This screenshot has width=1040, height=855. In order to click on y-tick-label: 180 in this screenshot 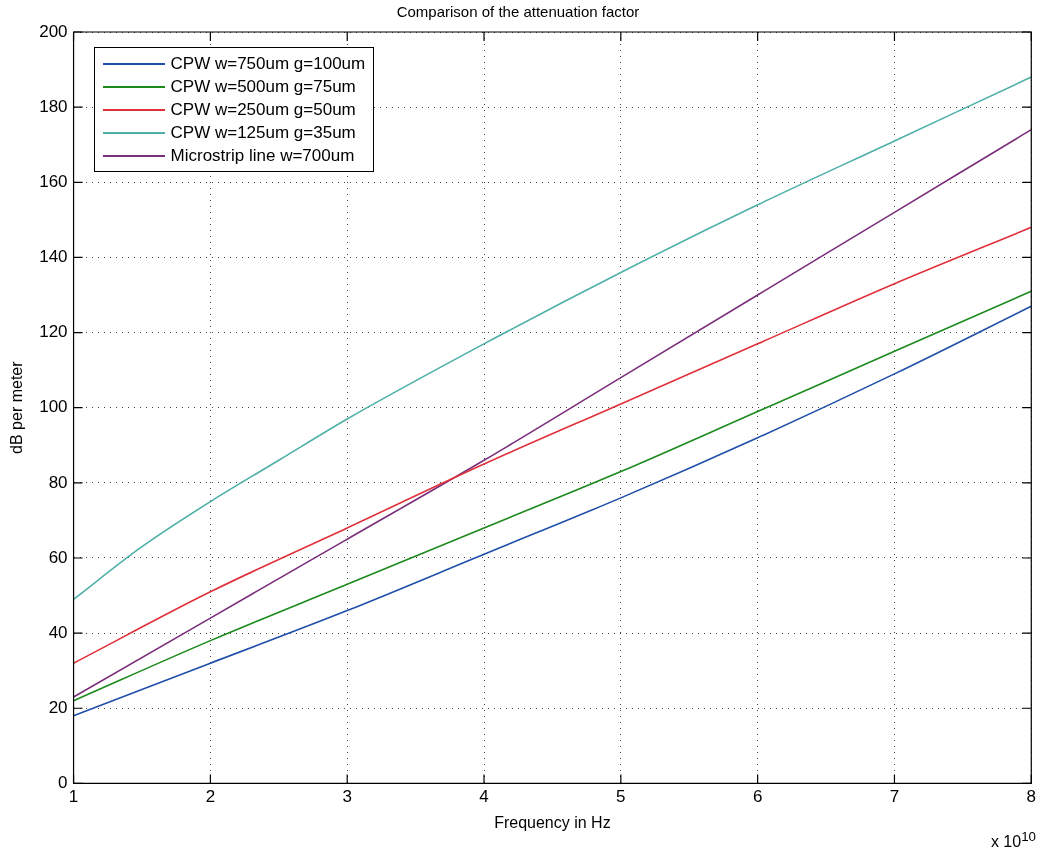, I will do `click(53, 106)`.